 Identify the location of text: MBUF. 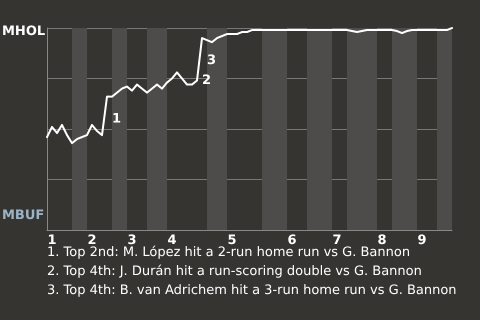
(23, 215).